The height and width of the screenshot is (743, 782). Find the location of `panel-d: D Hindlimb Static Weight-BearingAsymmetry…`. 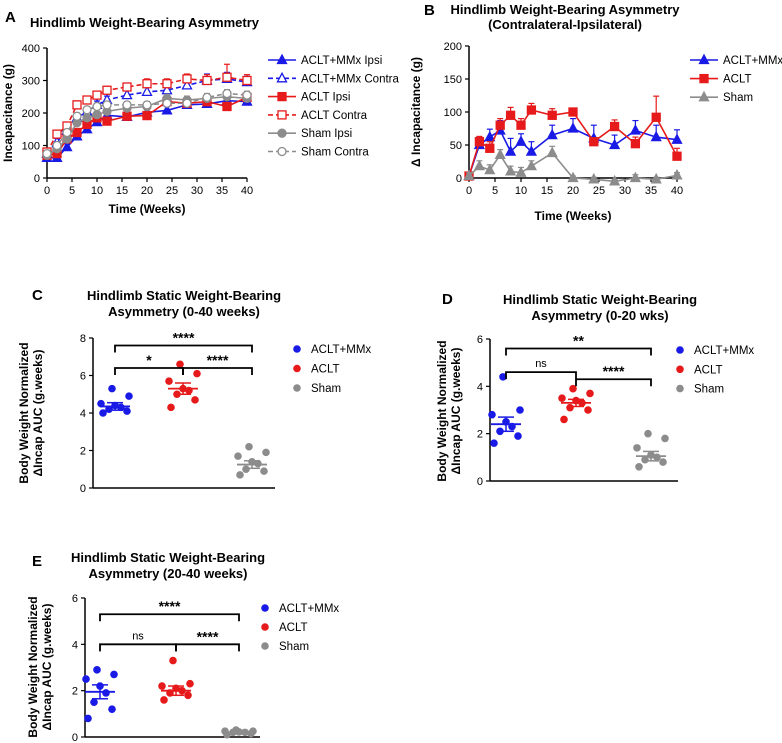

panel-d: D Hindlimb Static Weight-BearingAsymmetry… is located at coordinates (594, 389).